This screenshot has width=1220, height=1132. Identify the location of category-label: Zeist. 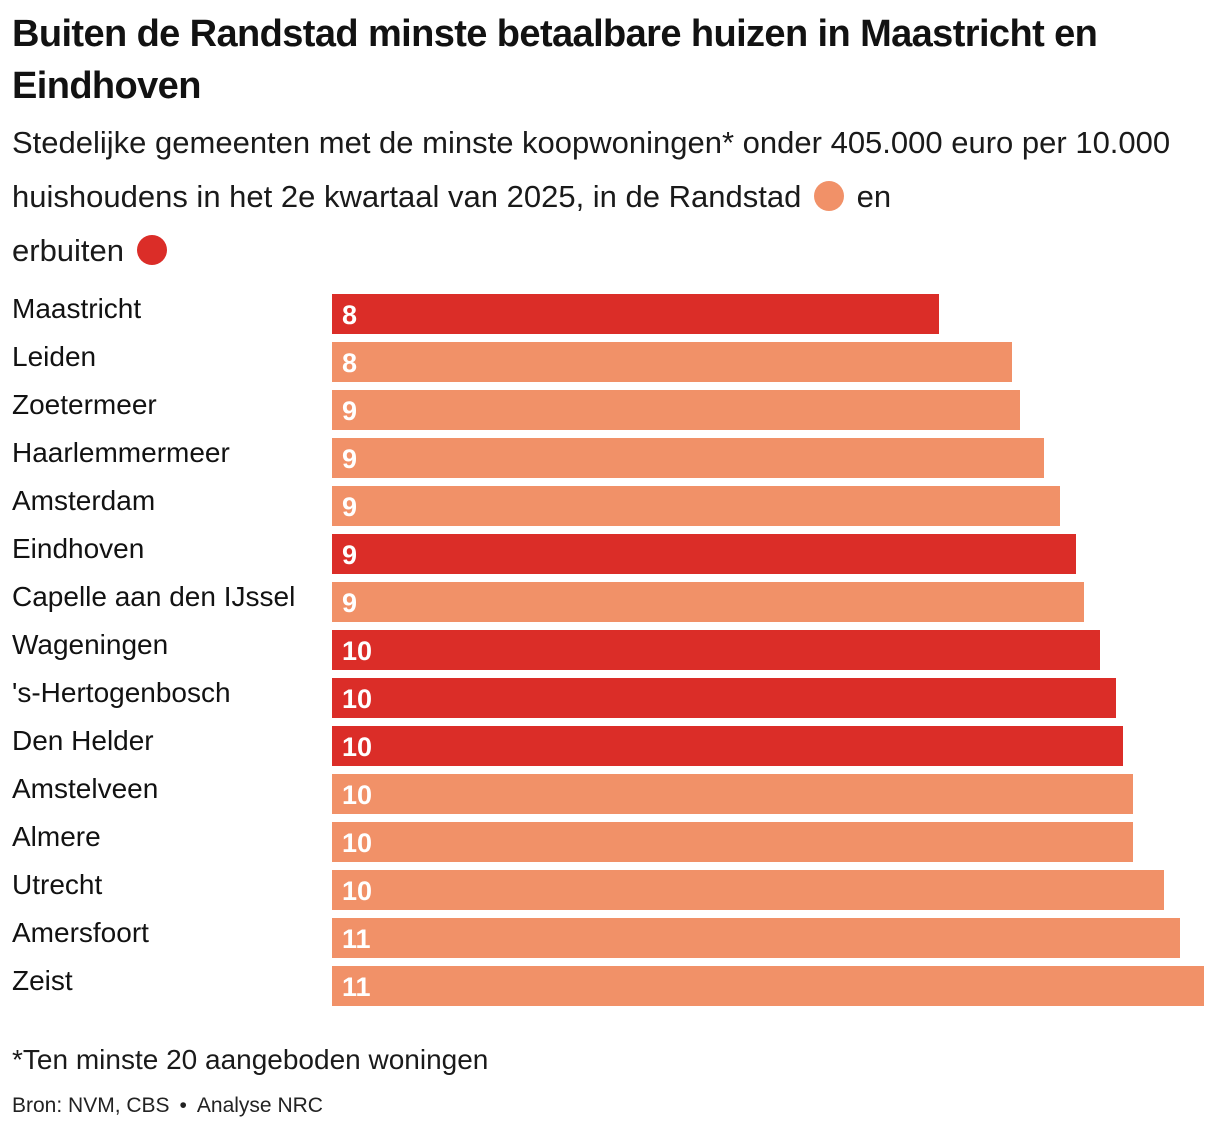
(42, 980).